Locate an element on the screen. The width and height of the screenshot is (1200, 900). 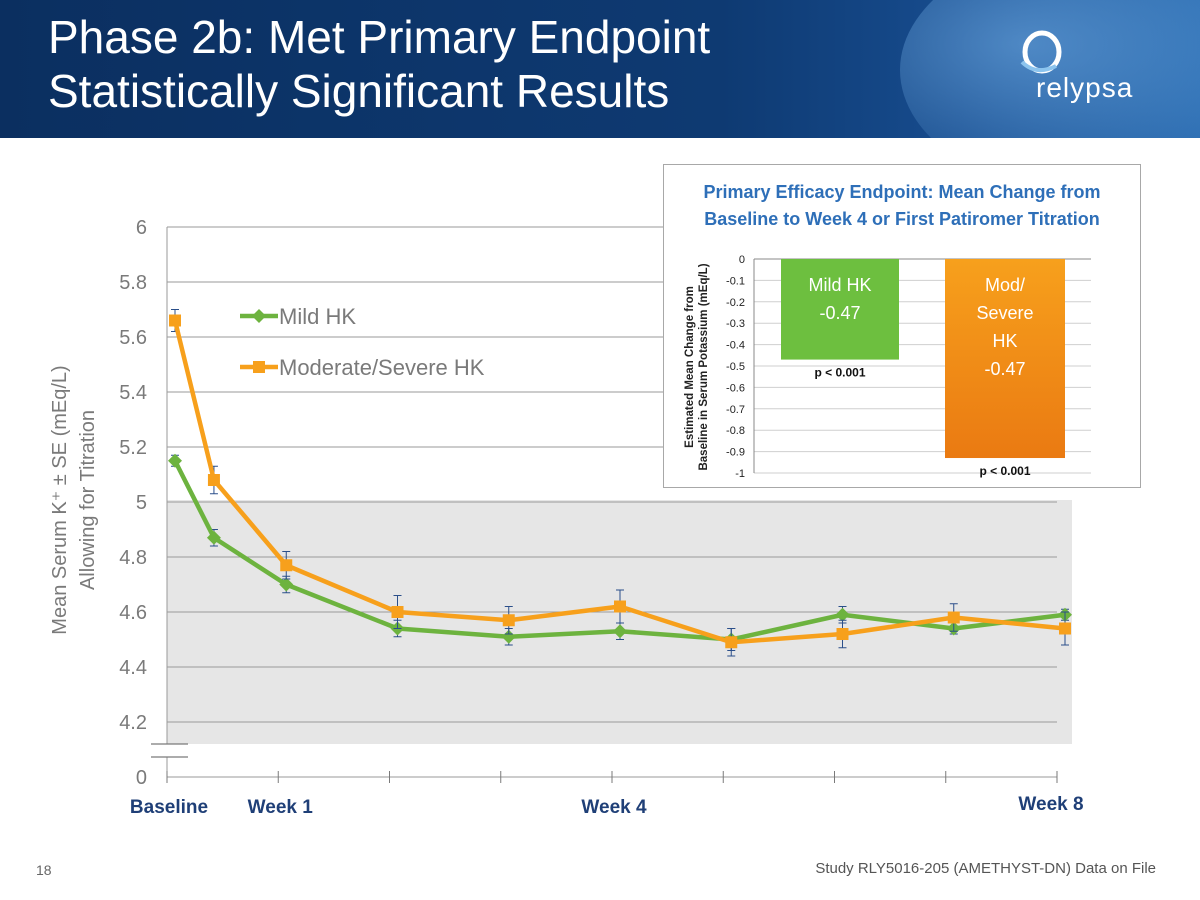
title-line-2: Statistically Significant Results is located at coordinates (359, 91).